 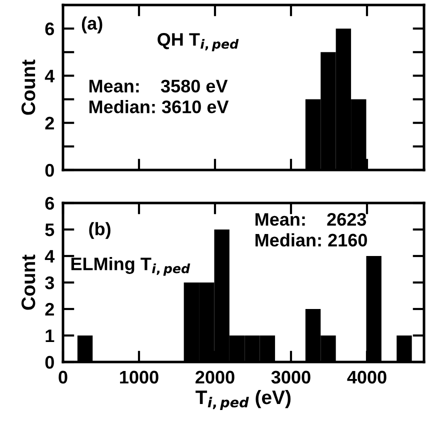 I want to click on annotation: Mean: 3580 eV Median: 3610 eV, so click(x=159, y=97).